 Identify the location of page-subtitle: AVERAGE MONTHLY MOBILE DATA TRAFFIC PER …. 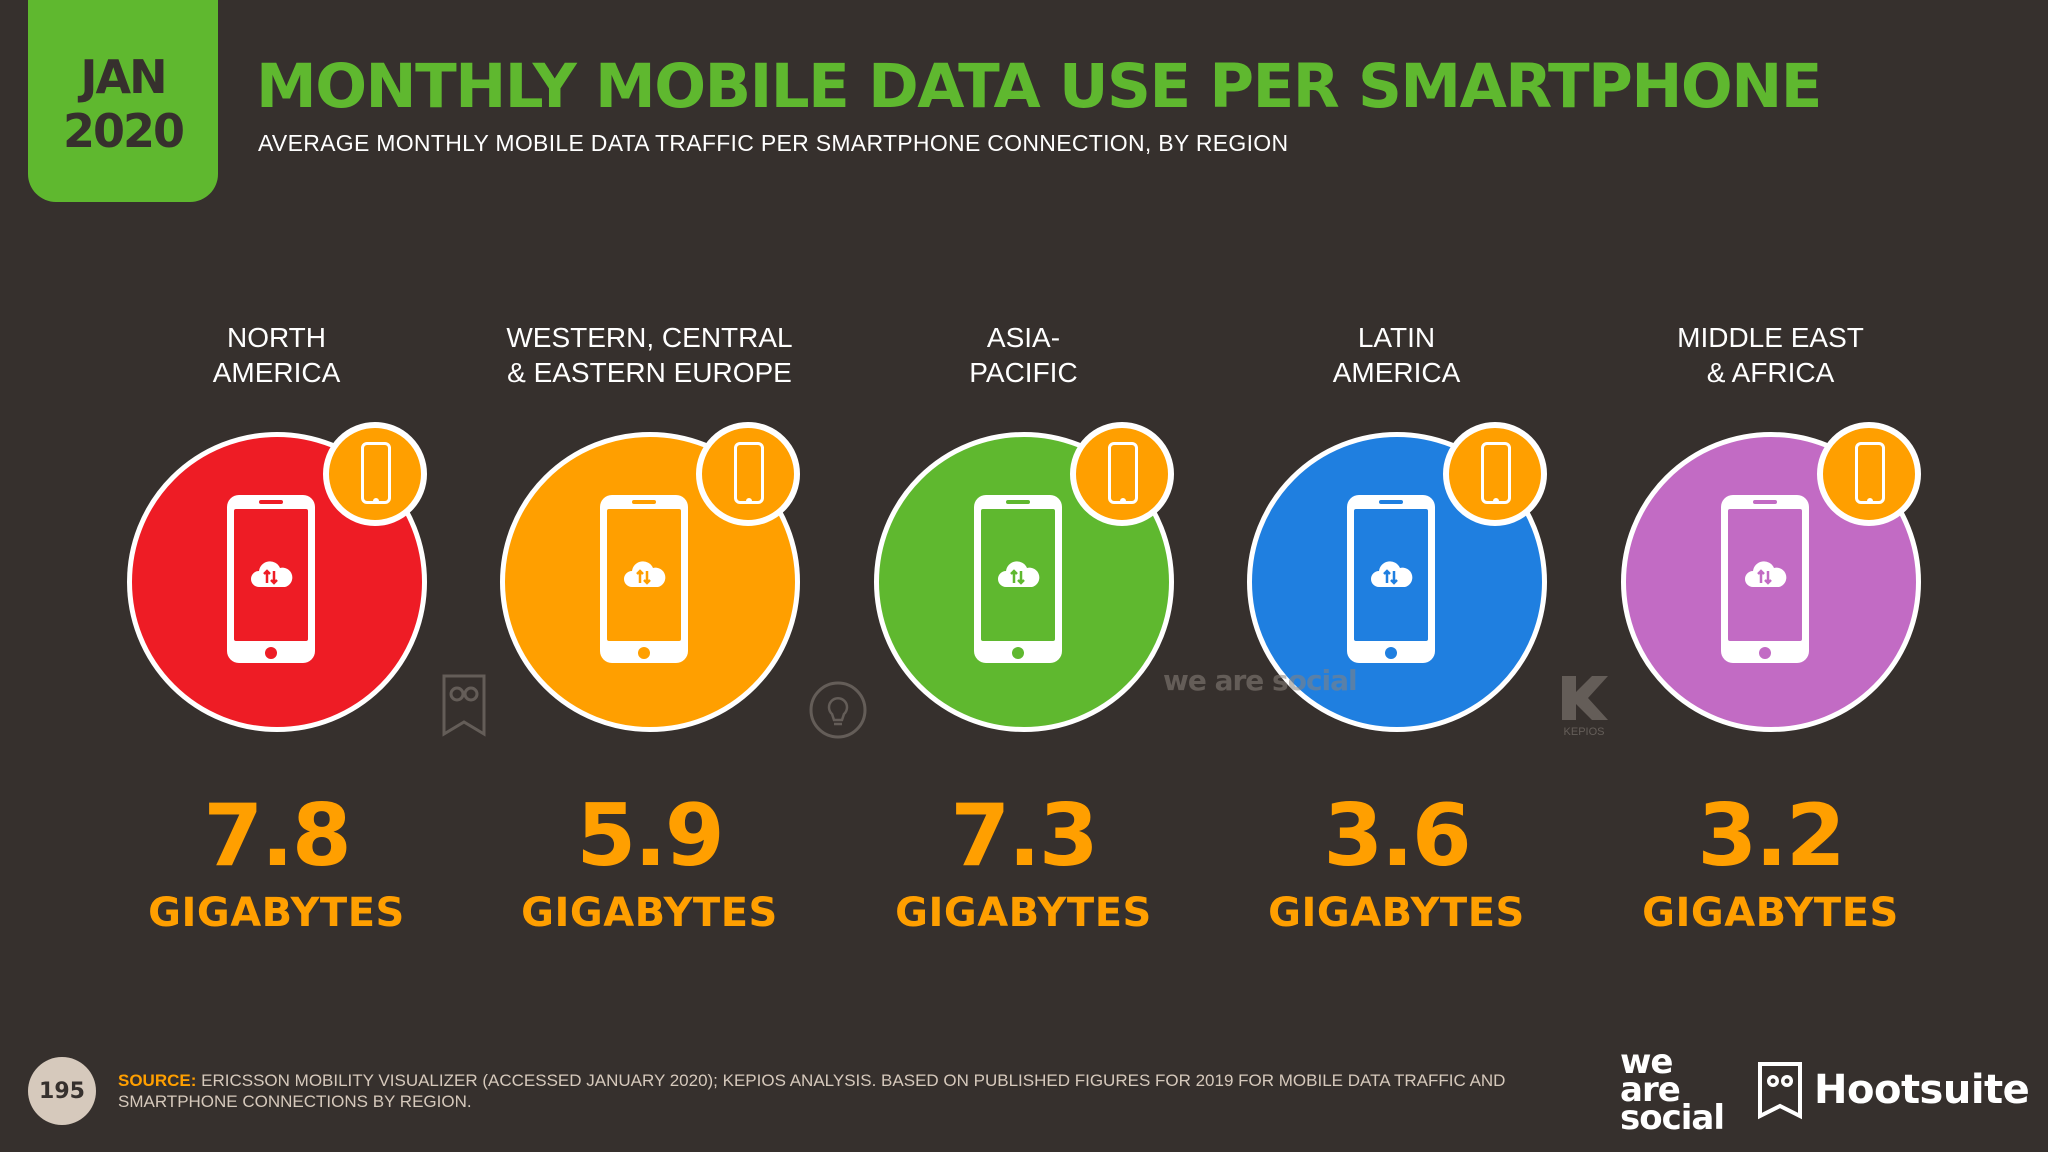
(773, 143).